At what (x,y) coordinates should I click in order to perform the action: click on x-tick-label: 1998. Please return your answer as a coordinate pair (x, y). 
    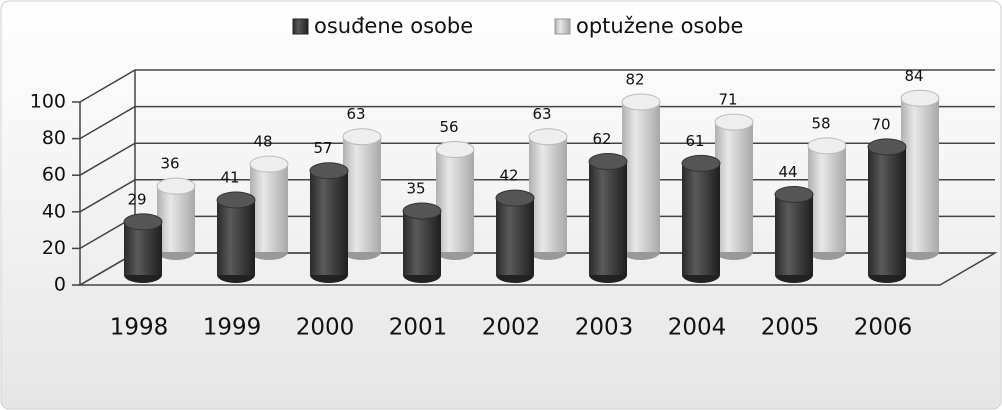
    Looking at the image, I should click on (139, 328).